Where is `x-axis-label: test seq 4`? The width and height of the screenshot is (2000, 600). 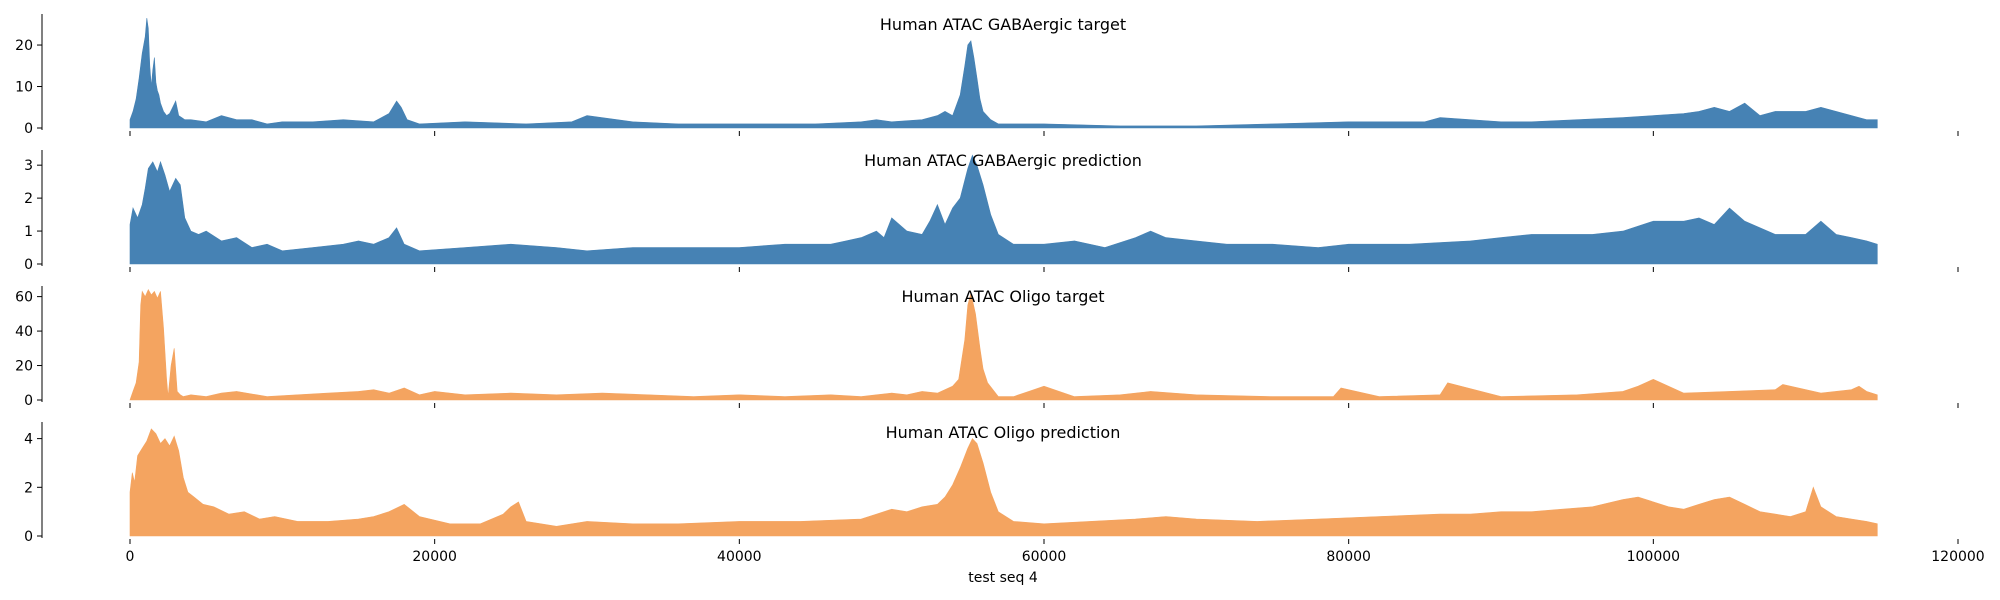
x-axis-label: test seq 4 is located at coordinates (1003, 578).